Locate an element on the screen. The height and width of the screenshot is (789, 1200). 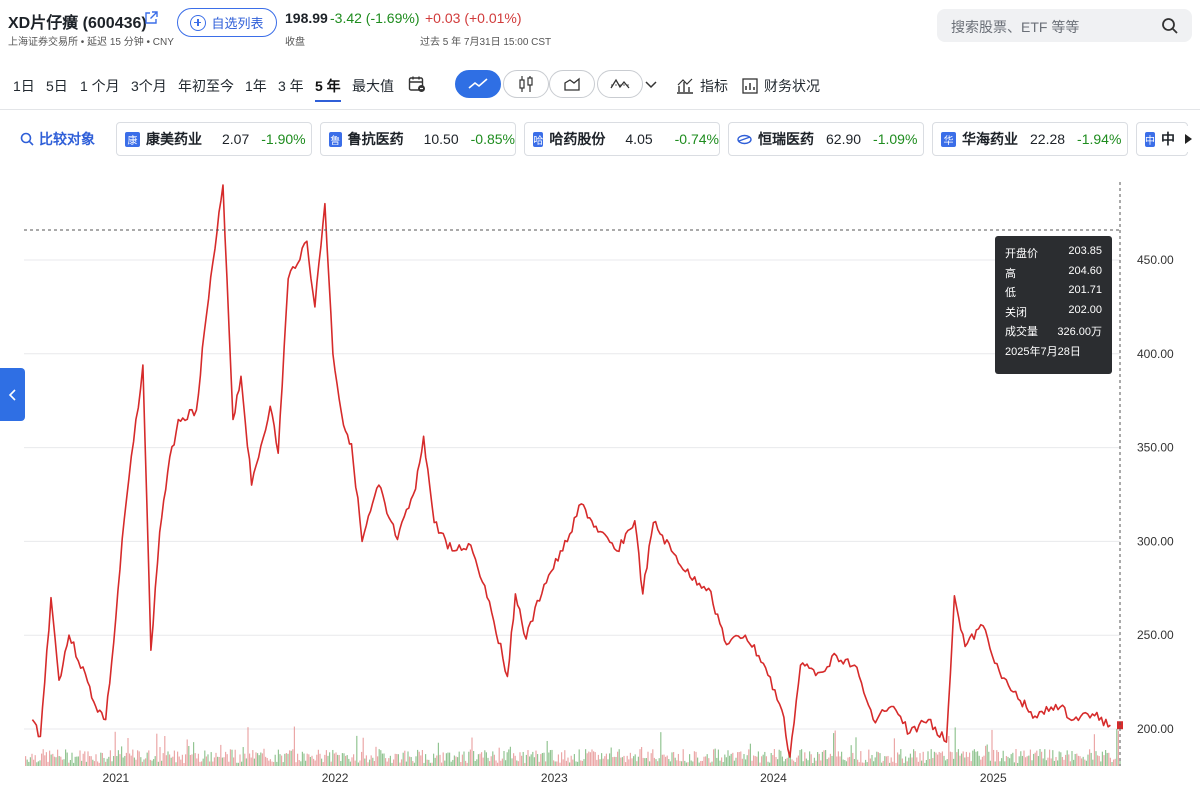
range-1y: 1年 is located at coordinates (256, 86).